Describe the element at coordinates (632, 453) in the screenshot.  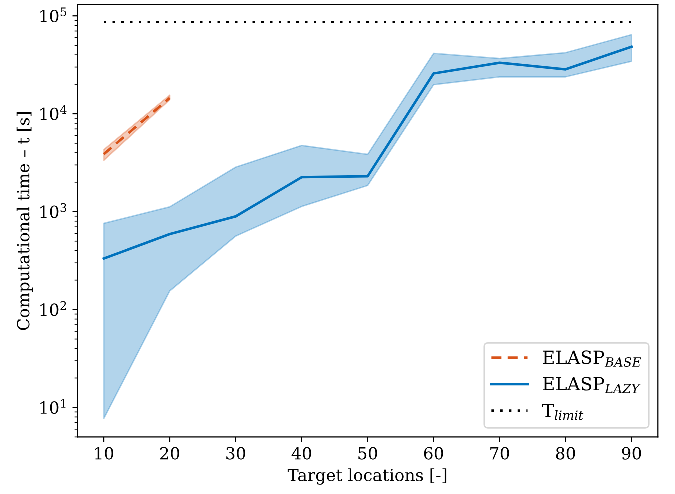
I see `x-tick-label: 90` at that location.